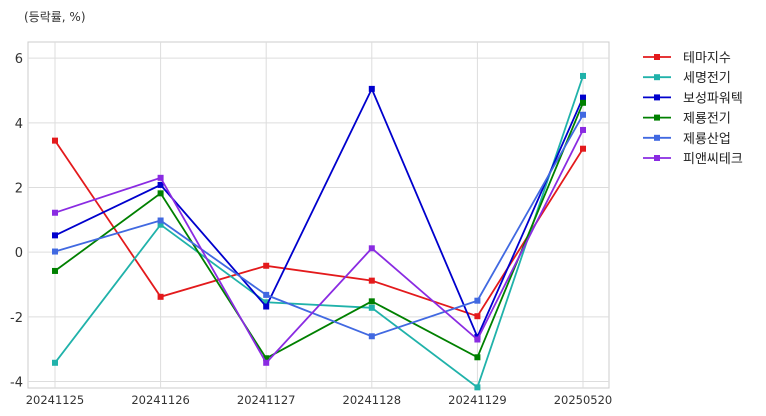  I want to click on legend-label: 세명전기, so click(707, 78).